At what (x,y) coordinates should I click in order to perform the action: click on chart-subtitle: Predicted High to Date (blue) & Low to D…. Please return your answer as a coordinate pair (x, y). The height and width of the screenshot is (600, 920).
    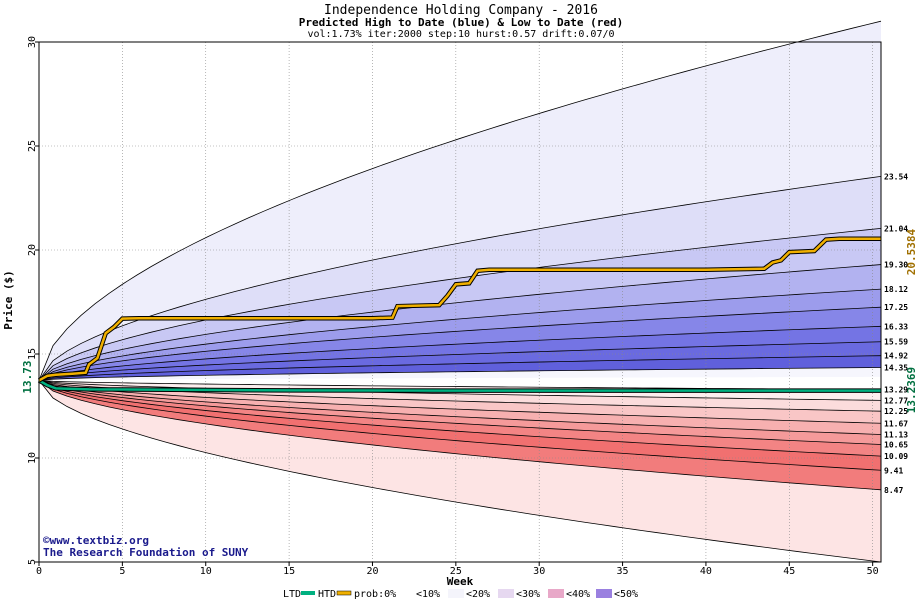
    Looking at the image, I should click on (461, 22).